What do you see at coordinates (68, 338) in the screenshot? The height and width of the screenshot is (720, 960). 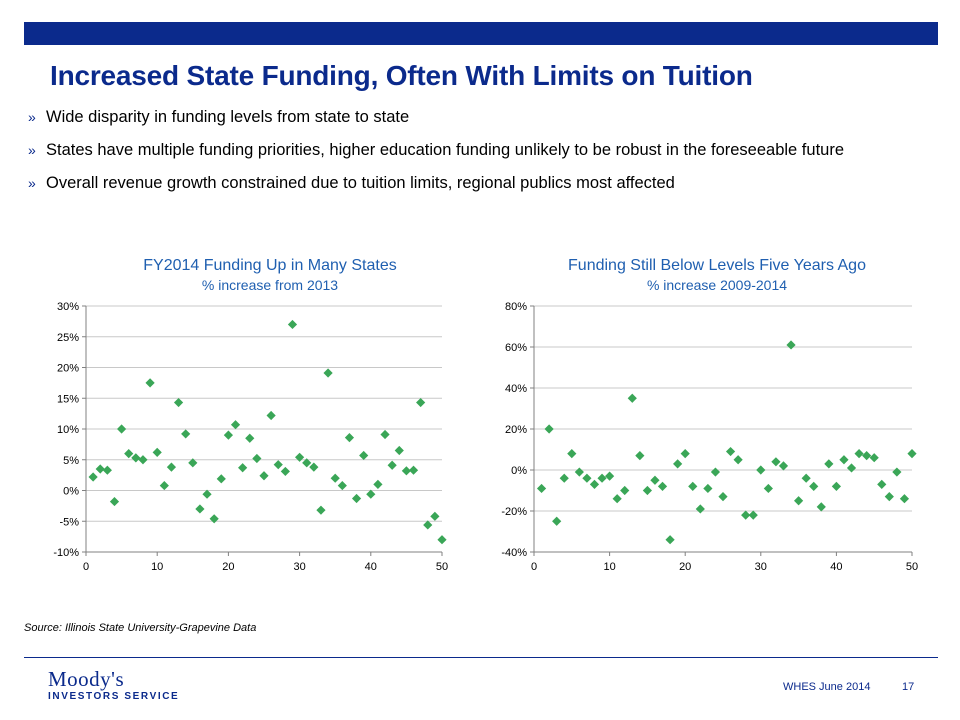 I see `y-tick-label: 25%` at bounding box center [68, 338].